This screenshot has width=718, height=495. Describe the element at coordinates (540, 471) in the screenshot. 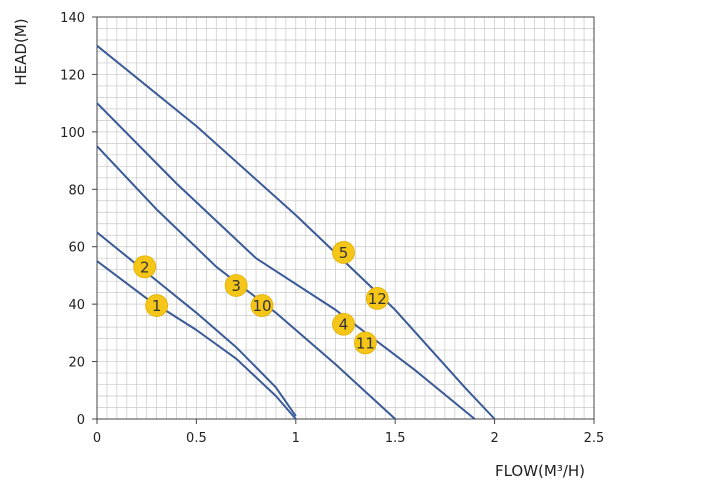

I see `x-axis-label: FLOW(M³/H)` at that location.